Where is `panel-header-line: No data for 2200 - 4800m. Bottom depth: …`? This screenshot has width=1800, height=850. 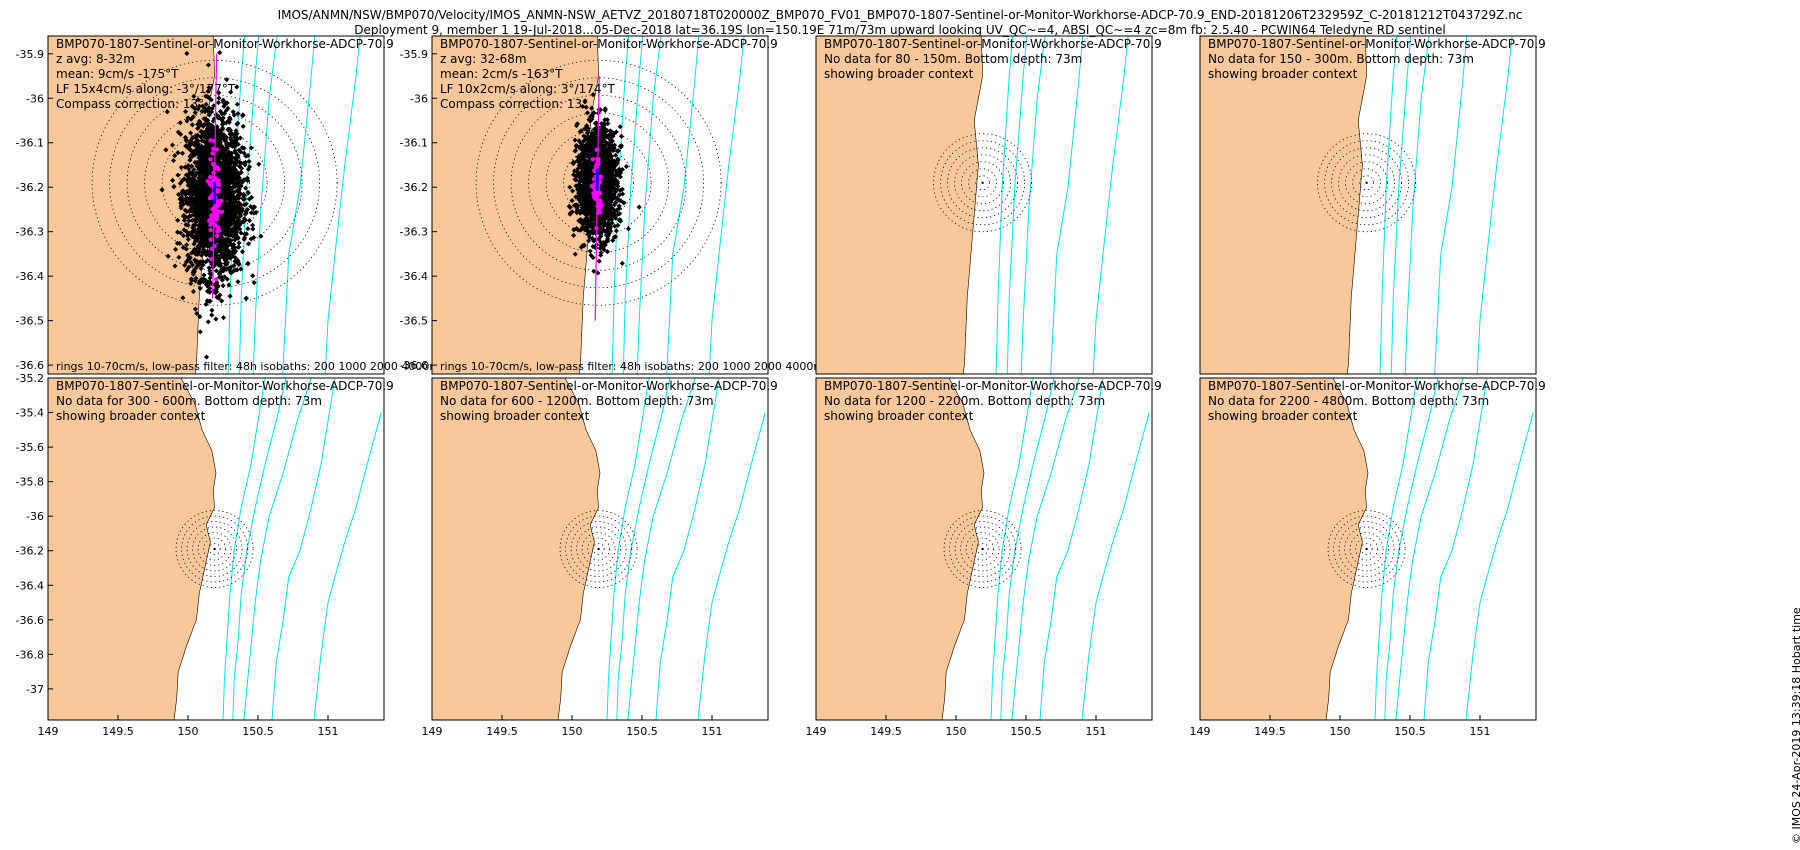
panel-header-line: No data for 2200 - 4800m. Bottom depth: … is located at coordinates (1348, 401).